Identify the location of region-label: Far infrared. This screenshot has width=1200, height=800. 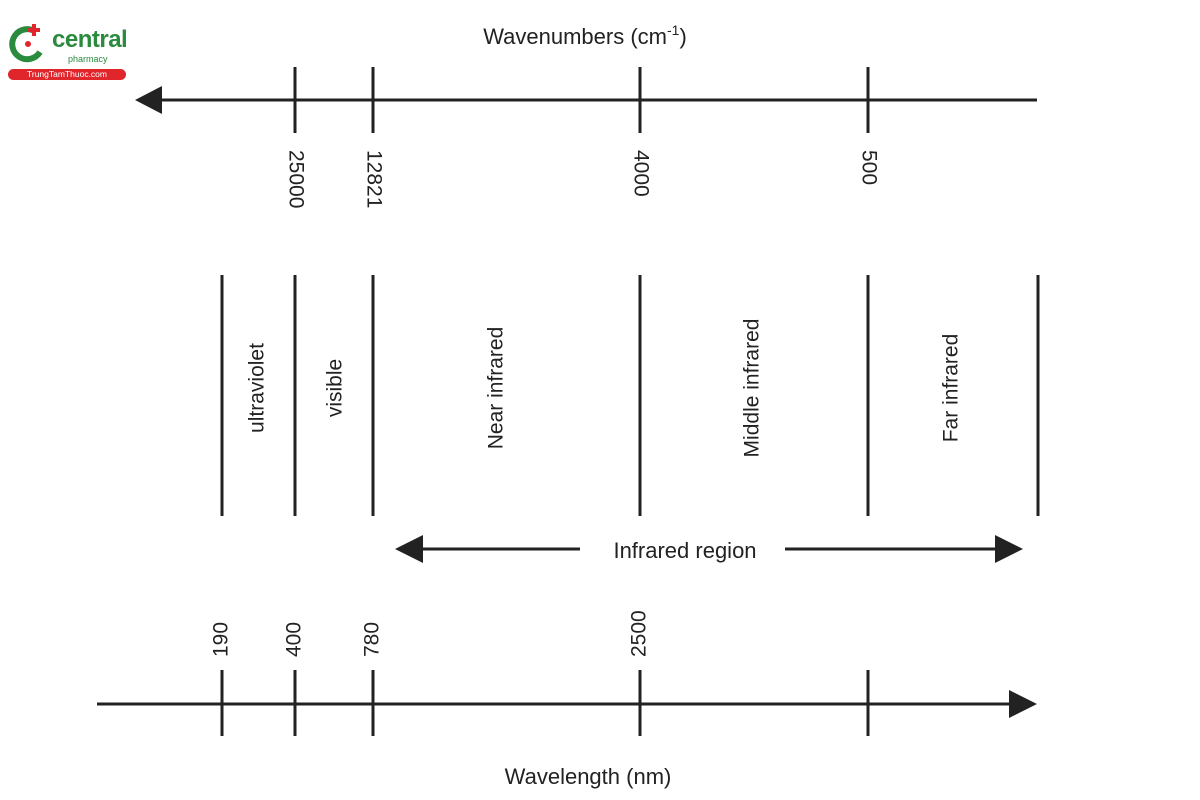
(951, 388).